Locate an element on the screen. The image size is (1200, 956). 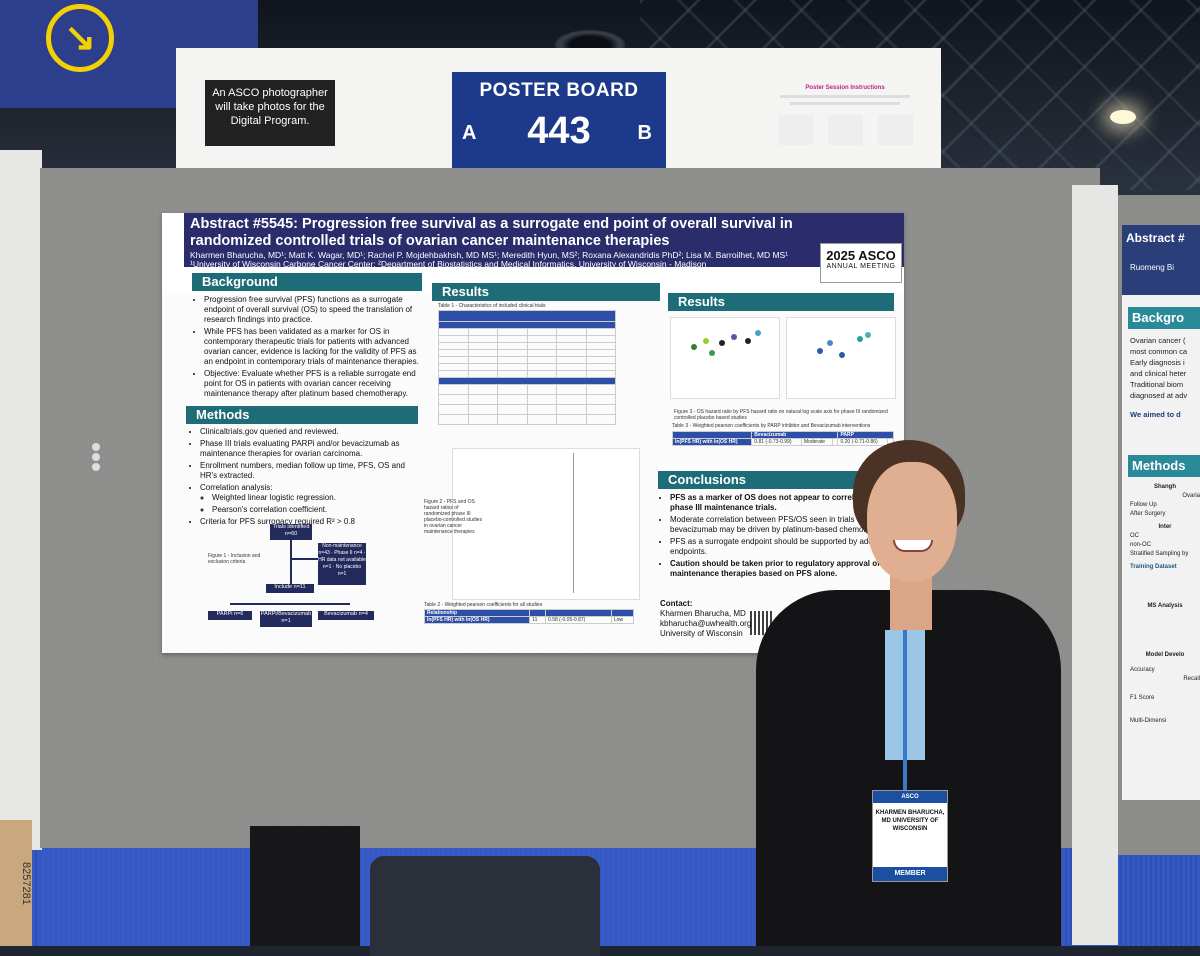
adjacent-background-heading: Backgro is located at coordinates (1164, 318).